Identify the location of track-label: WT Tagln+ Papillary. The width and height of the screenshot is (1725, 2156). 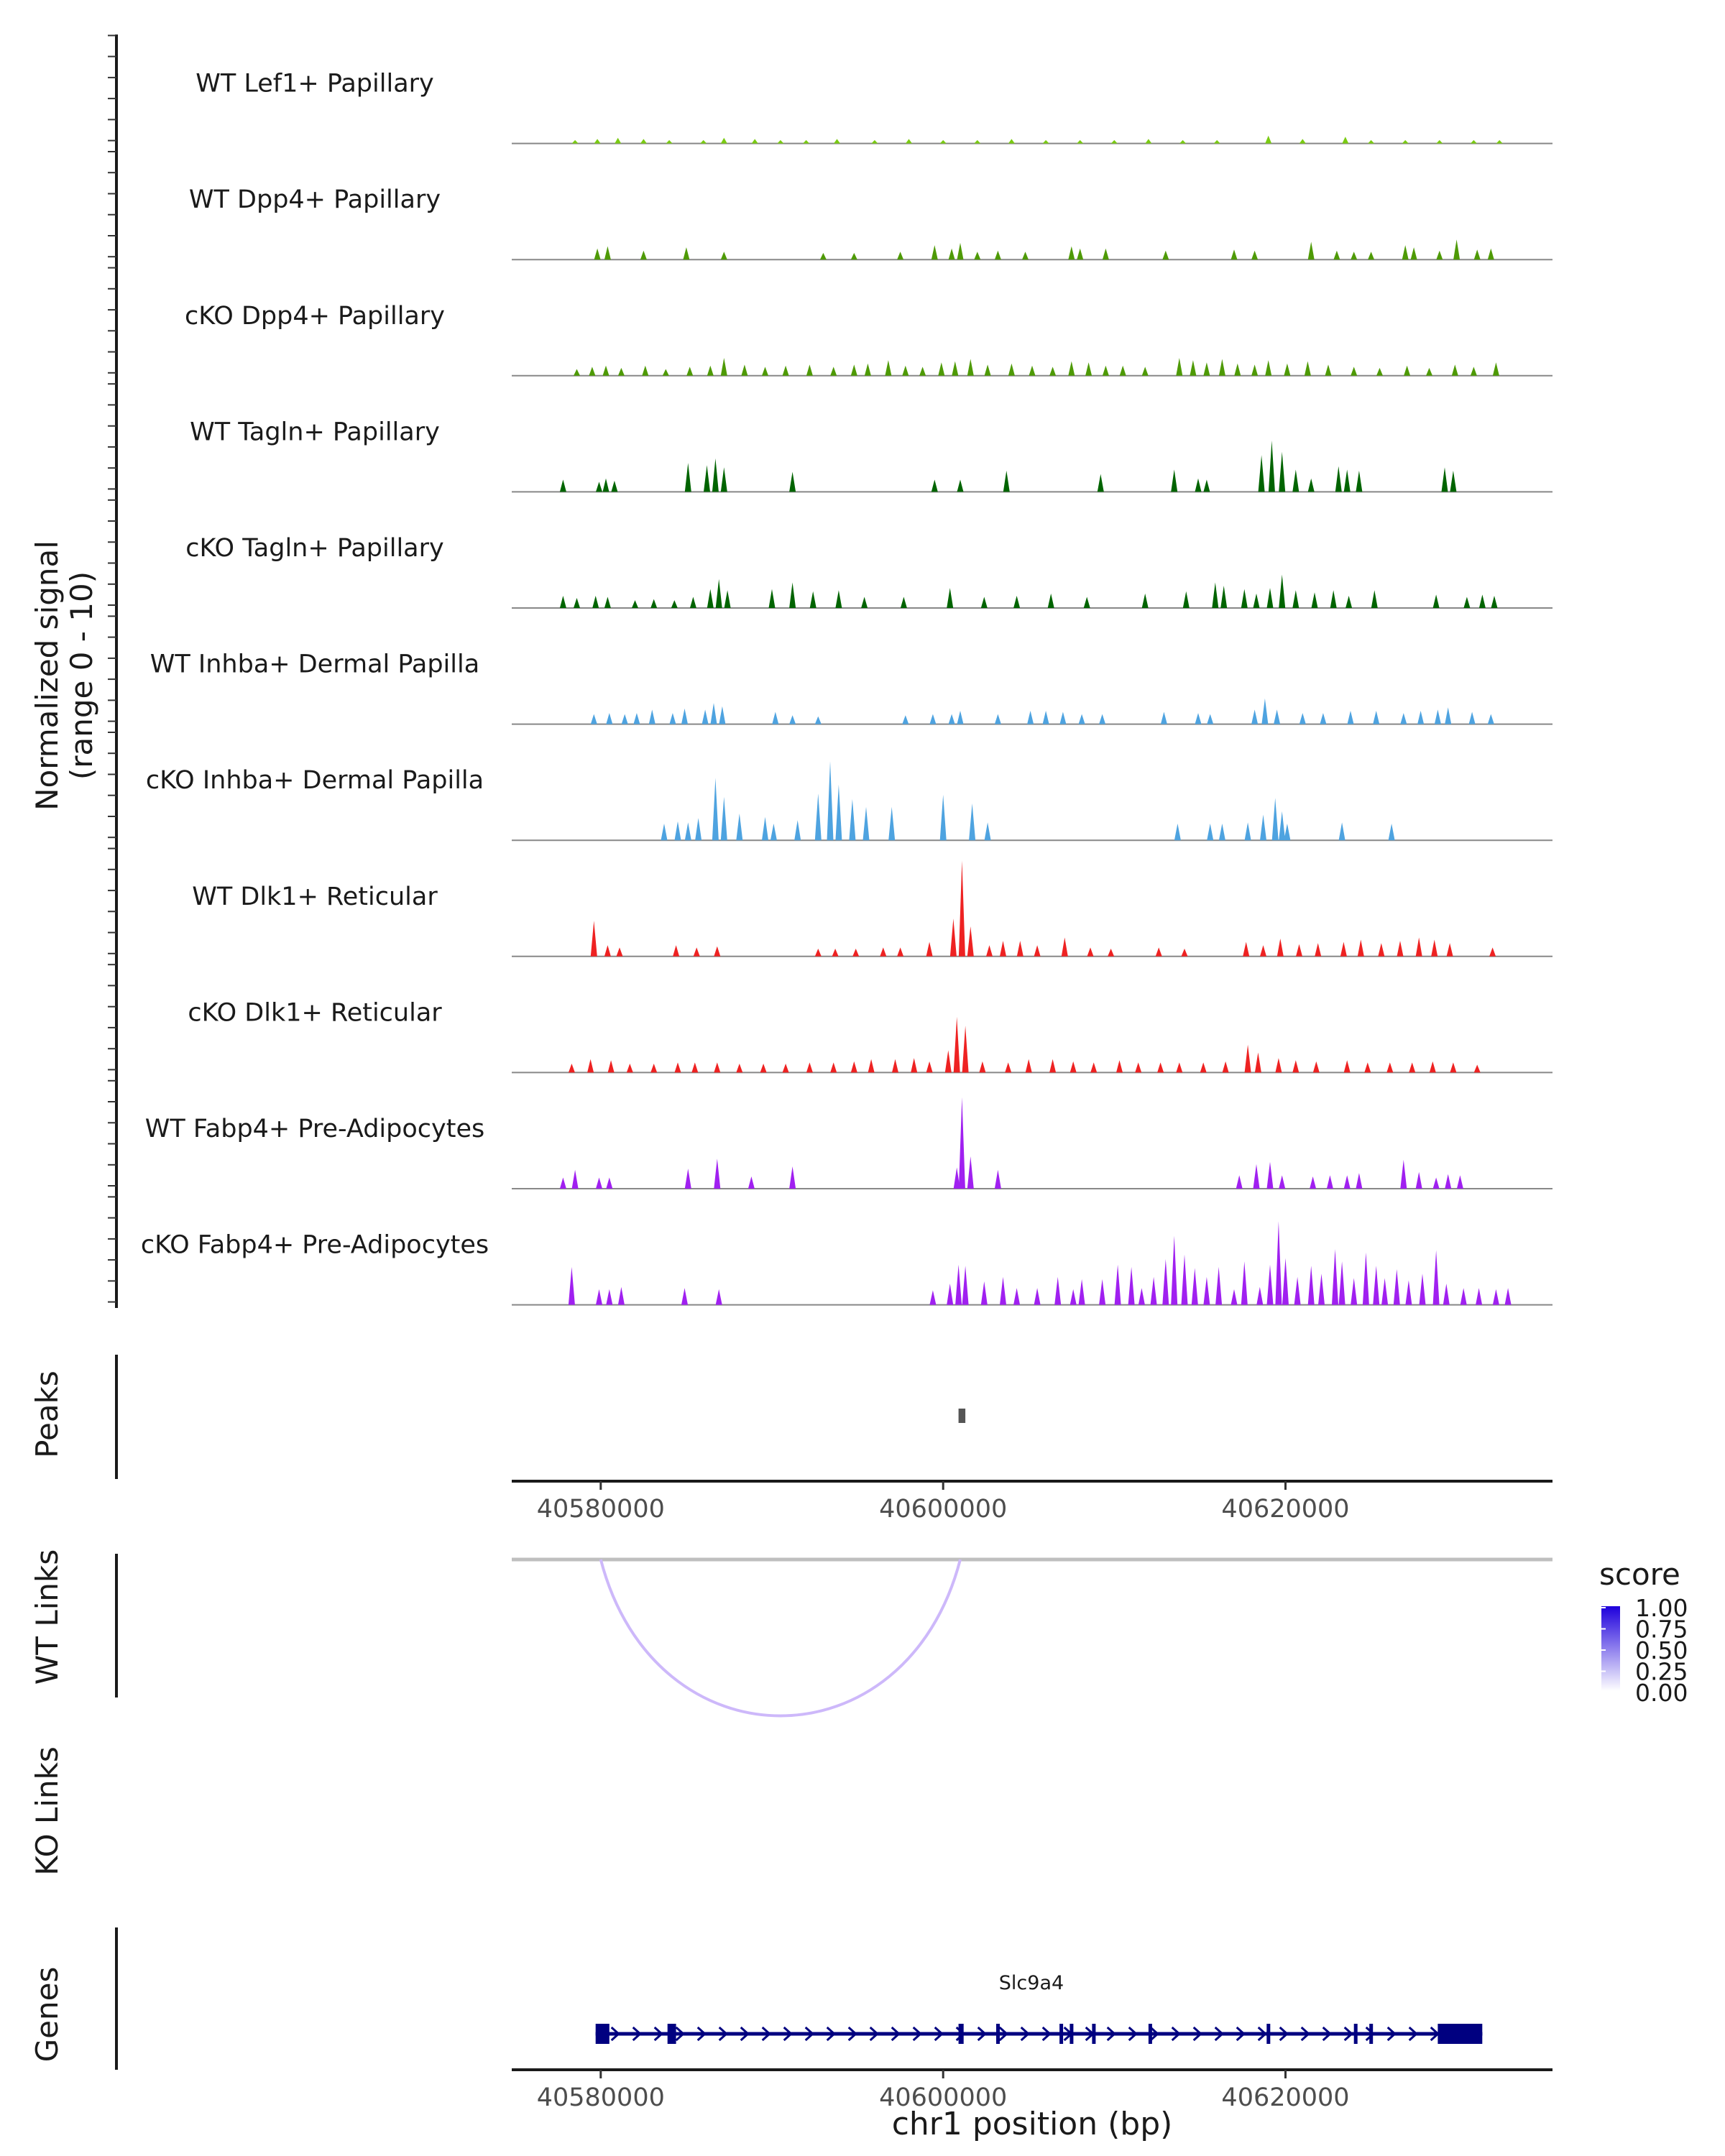
(315, 432).